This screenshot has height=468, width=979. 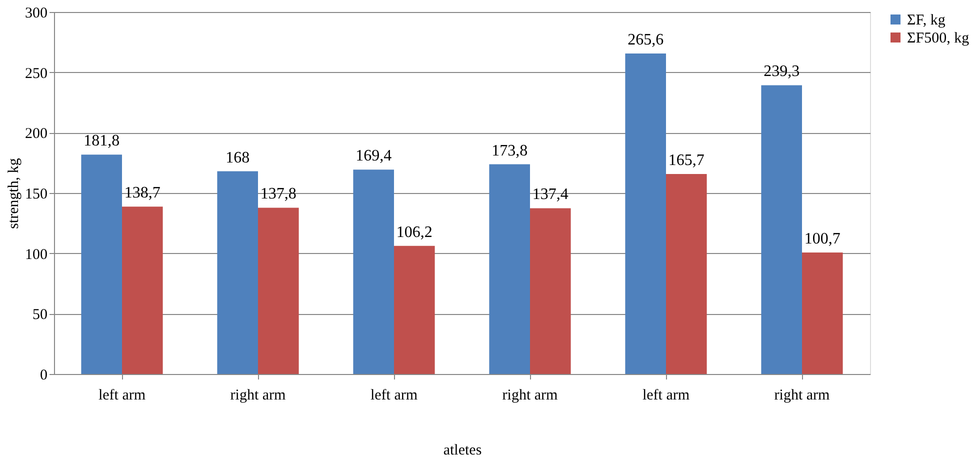 What do you see at coordinates (238, 157) in the screenshot?
I see `data-label: 168` at bounding box center [238, 157].